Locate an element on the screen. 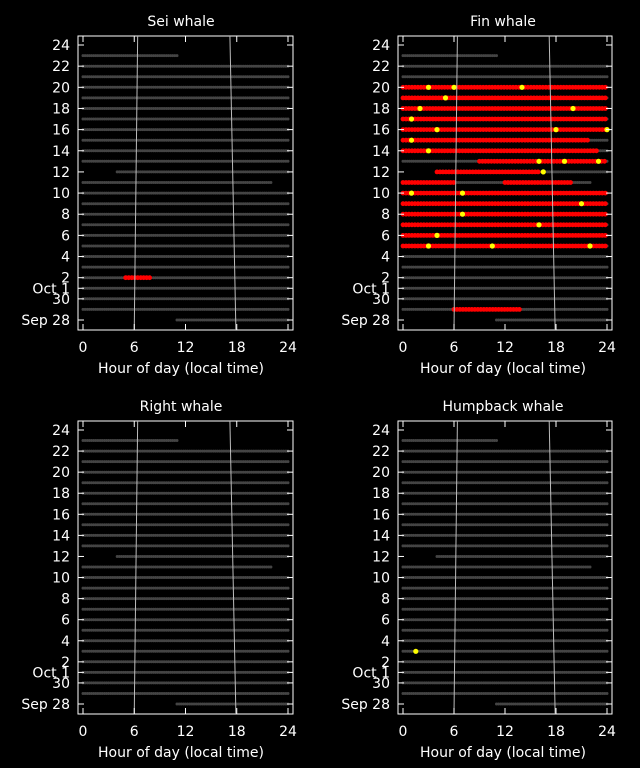 The height and width of the screenshot is (768, 640). sei-whale-ytick-label: 14 is located at coordinates (61, 152).